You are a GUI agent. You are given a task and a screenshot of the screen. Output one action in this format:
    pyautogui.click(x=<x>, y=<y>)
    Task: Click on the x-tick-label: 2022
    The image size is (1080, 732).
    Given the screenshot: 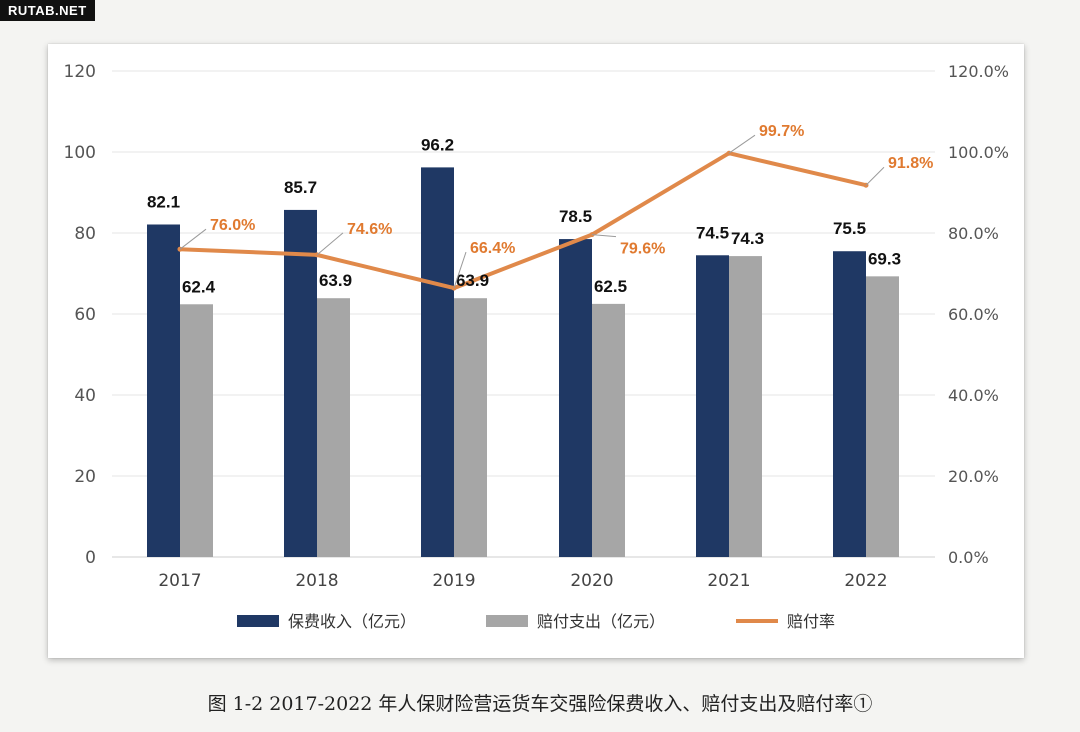 What is the action you would take?
    pyautogui.click(x=865, y=581)
    